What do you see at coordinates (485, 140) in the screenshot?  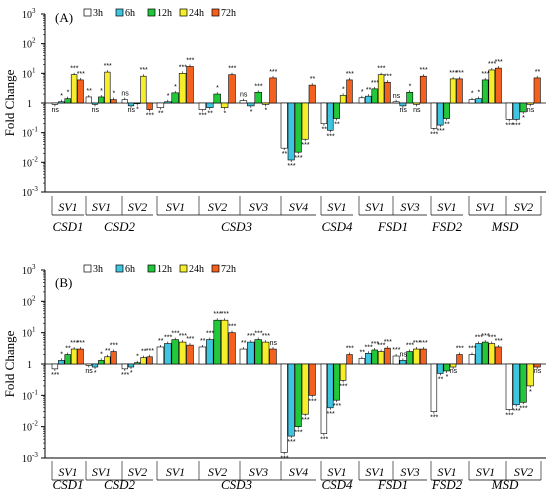 I see `bar-group-11: SV1` at bounding box center [485, 140].